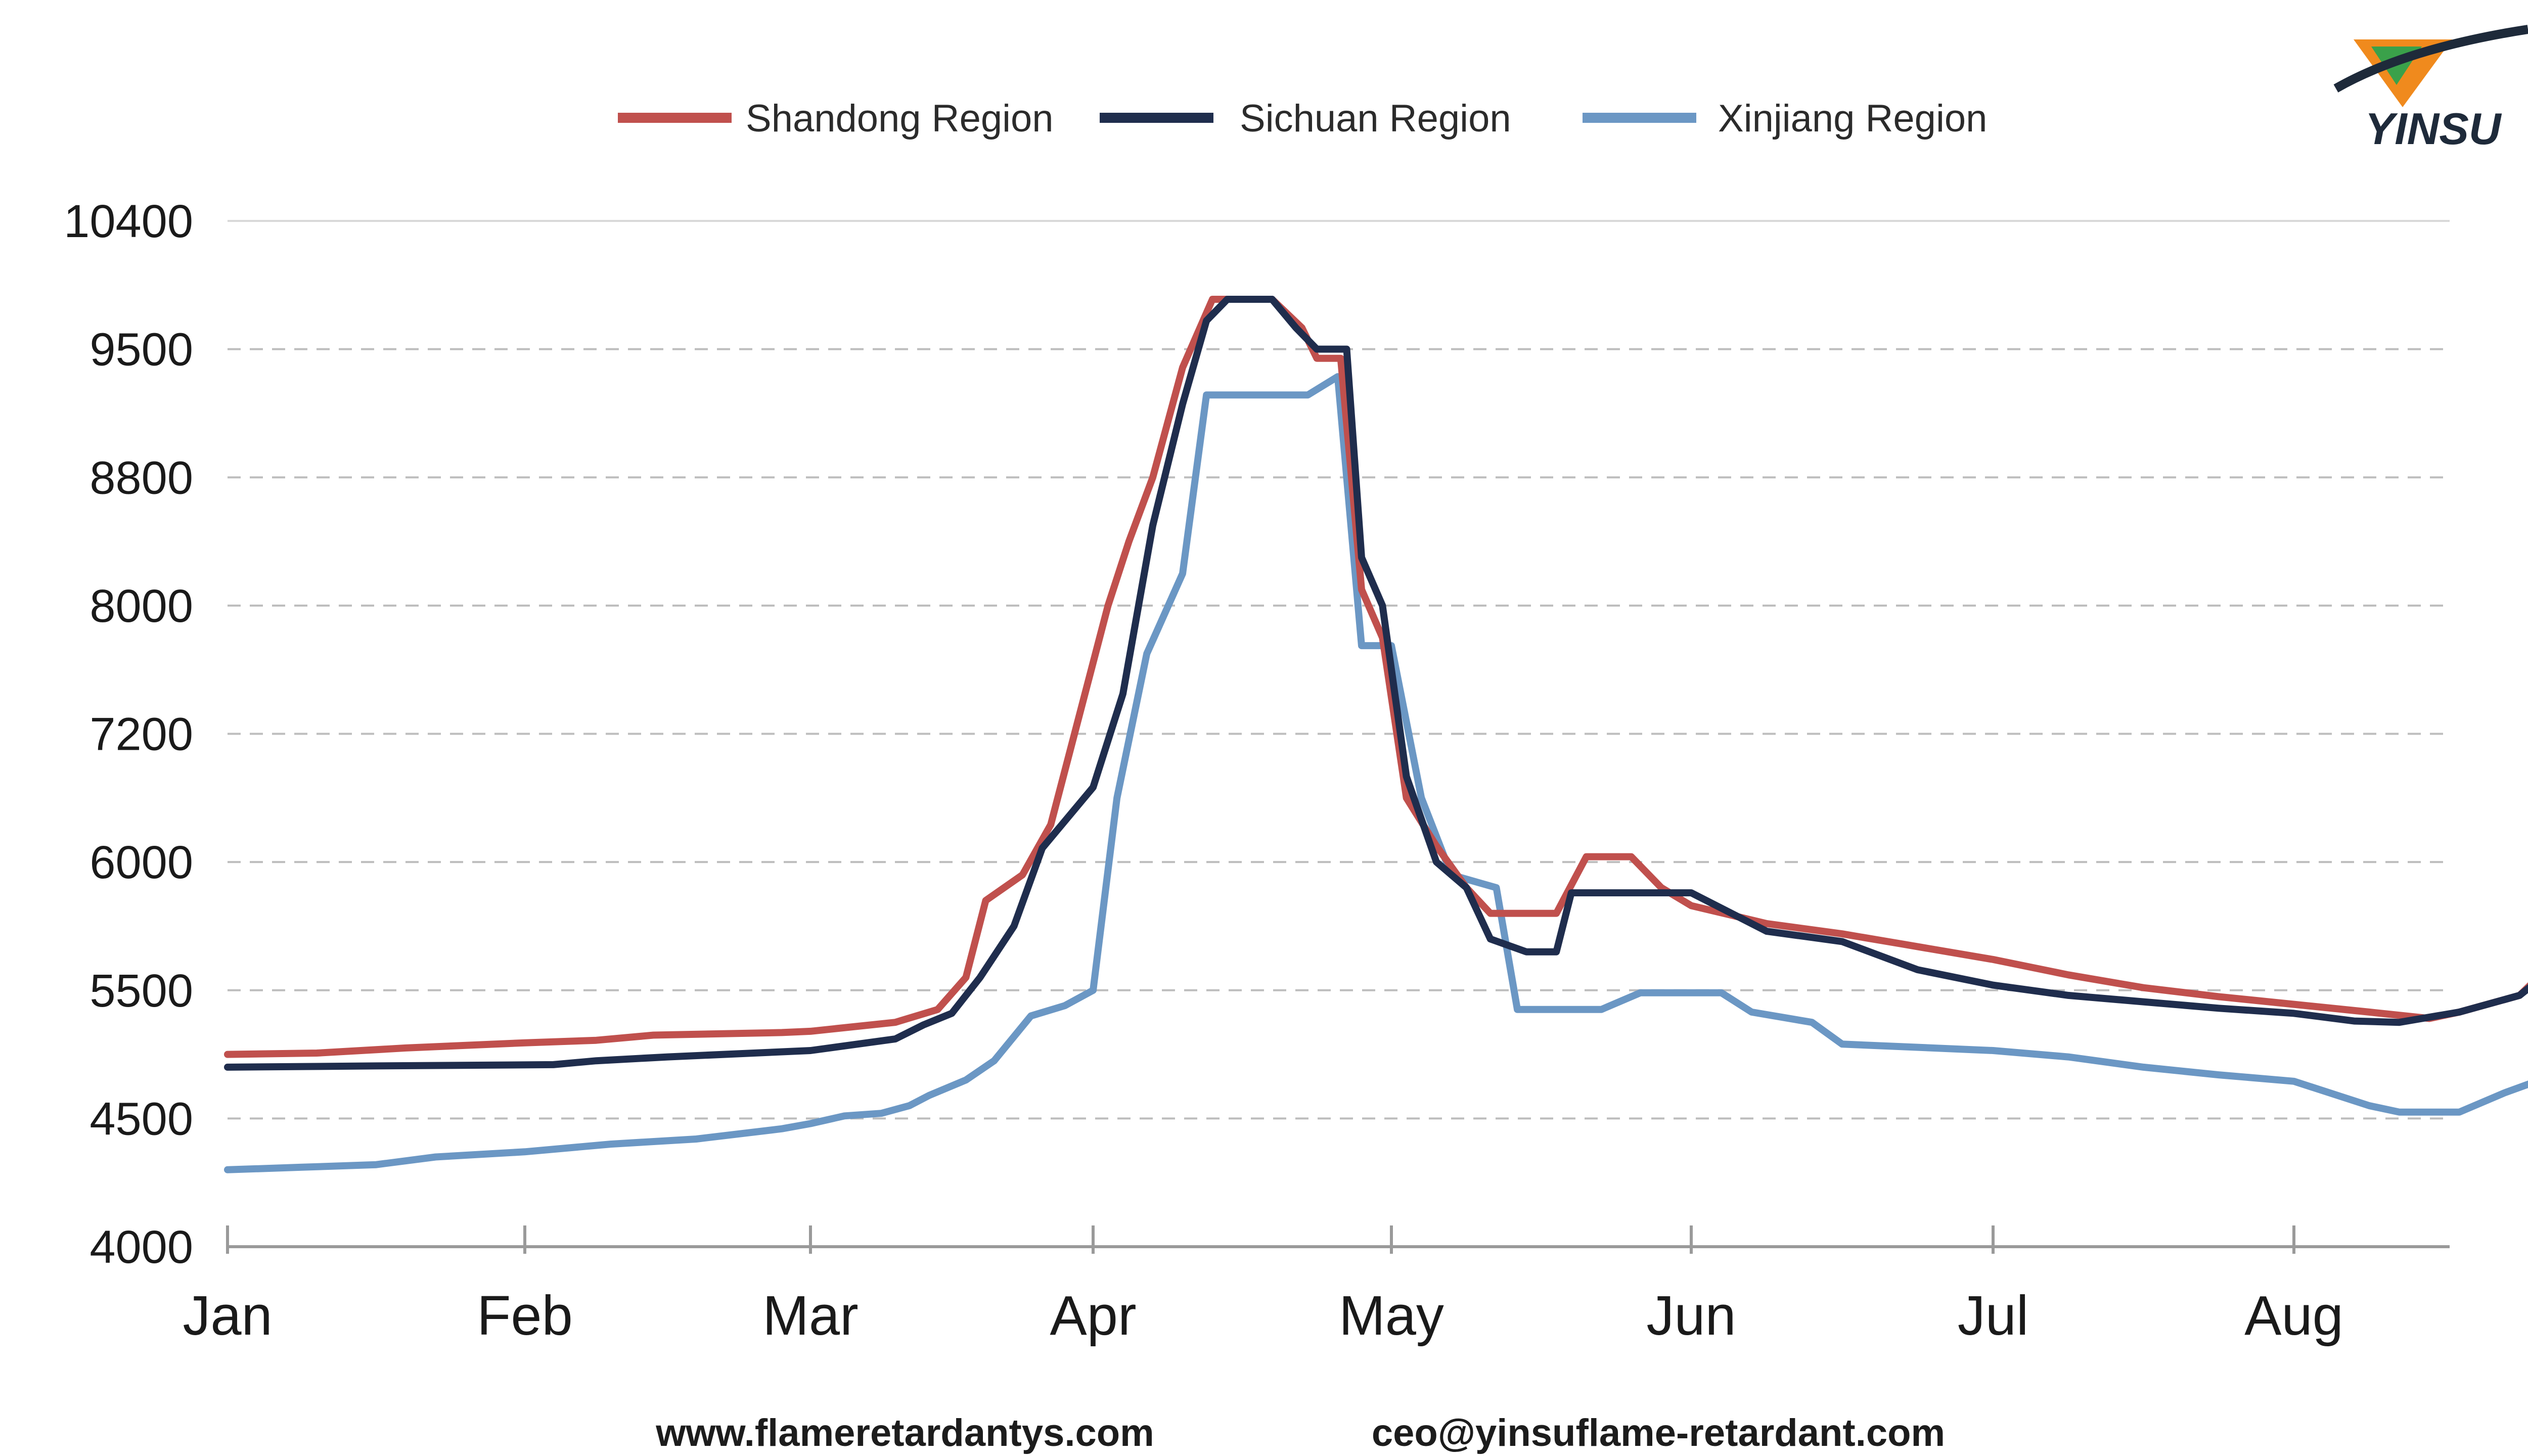 The height and width of the screenshot is (1456, 2528). I want to click on x-tick-label: Feb, so click(525, 1316).